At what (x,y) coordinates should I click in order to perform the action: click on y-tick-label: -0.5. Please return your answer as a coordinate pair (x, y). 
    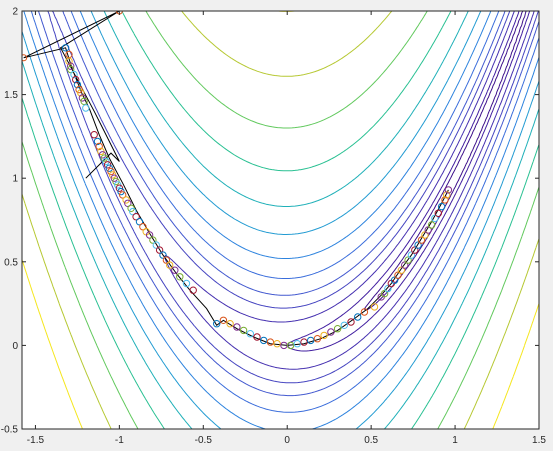
    Looking at the image, I should click on (10, 430).